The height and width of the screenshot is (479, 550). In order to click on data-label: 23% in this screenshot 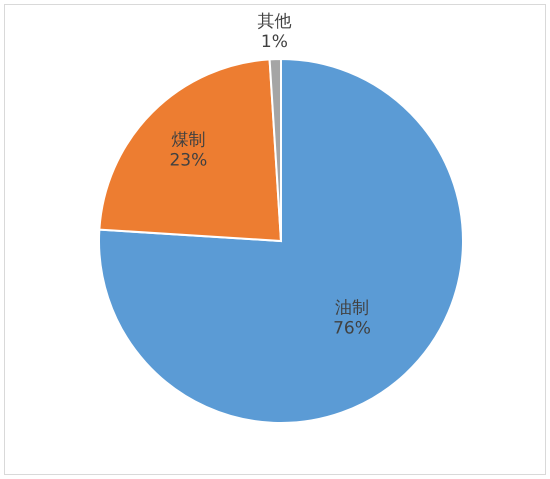, I will do `click(188, 160)`.